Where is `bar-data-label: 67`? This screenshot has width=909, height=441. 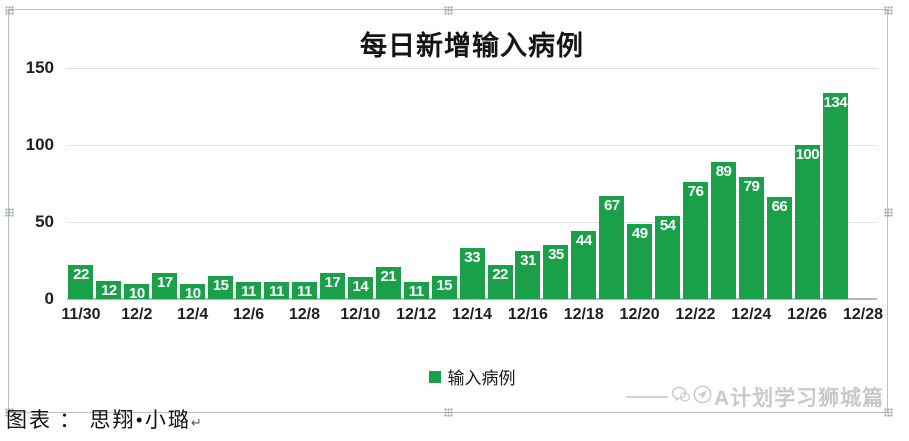
bar-data-label: 67 is located at coordinates (611, 205).